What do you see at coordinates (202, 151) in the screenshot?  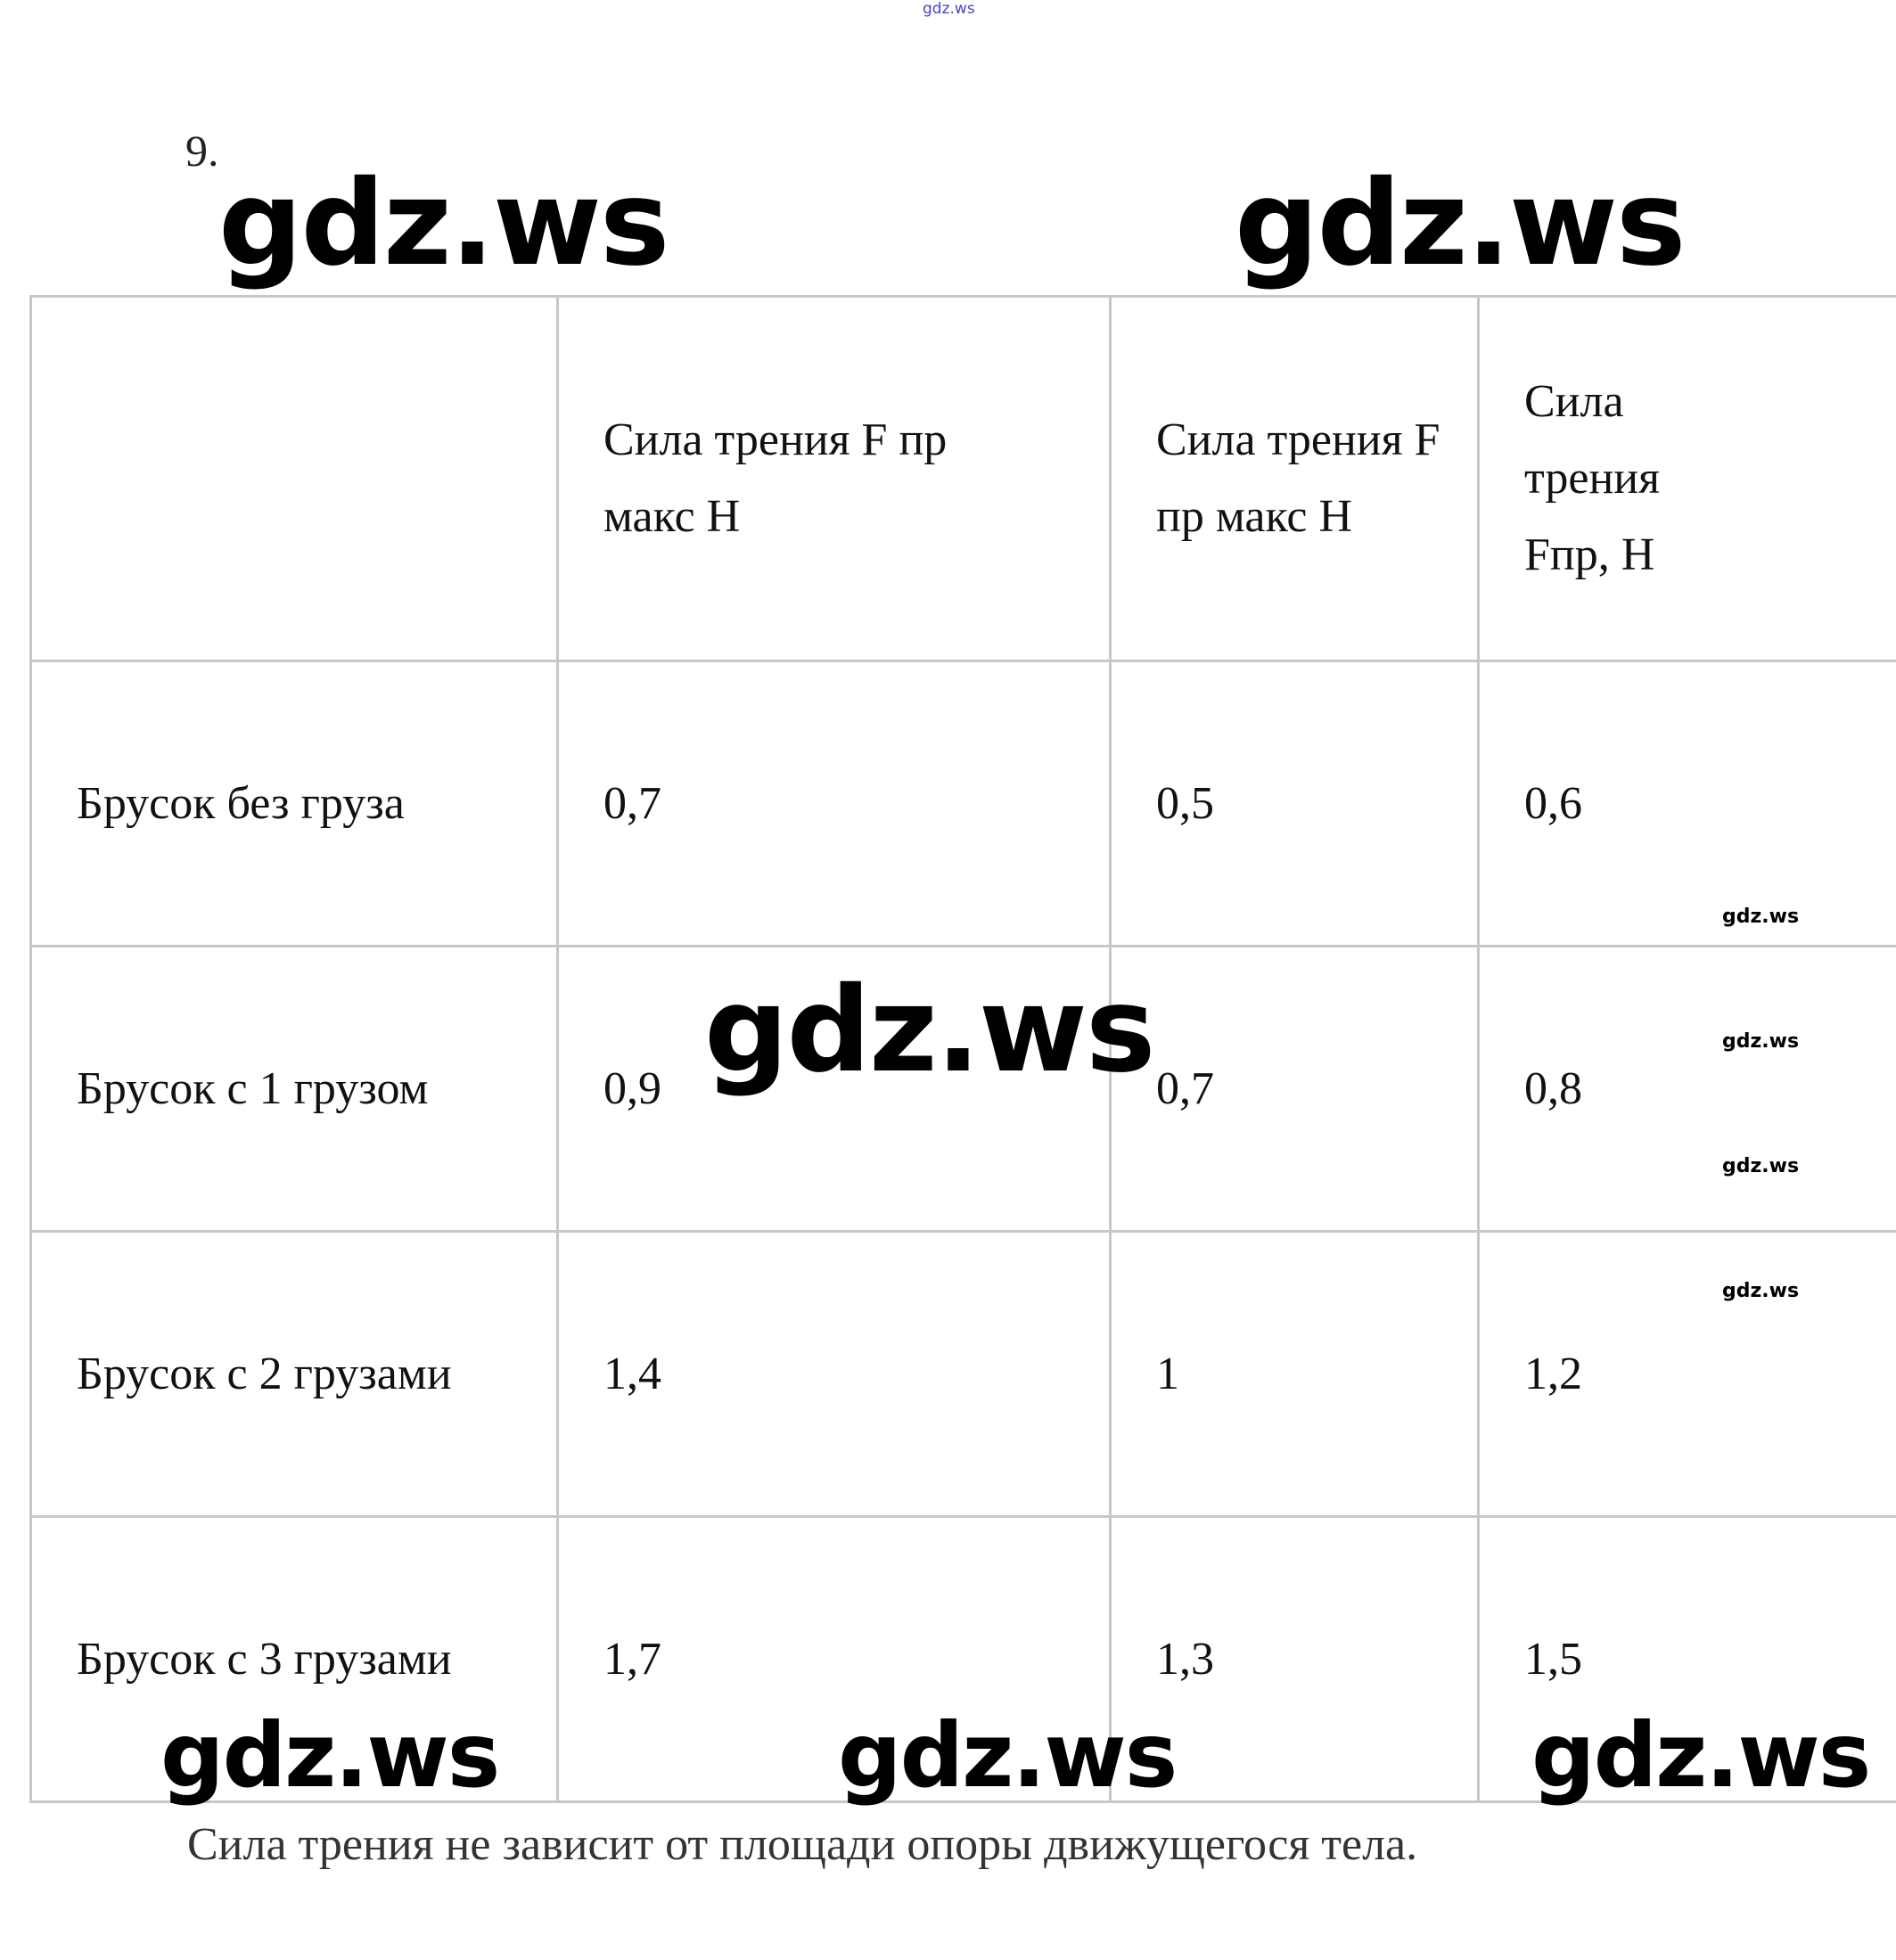 I see `task-number: 9.` at bounding box center [202, 151].